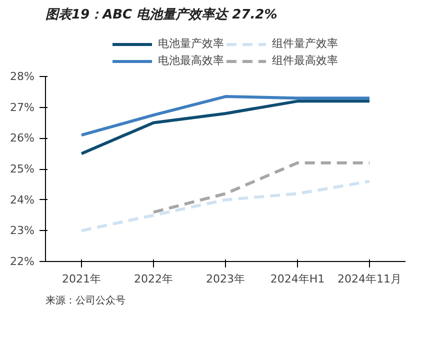 This screenshot has height=340, width=442. Describe the element at coordinates (22, 138) in the screenshot. I see `y-tick-label: 26%` at that location.